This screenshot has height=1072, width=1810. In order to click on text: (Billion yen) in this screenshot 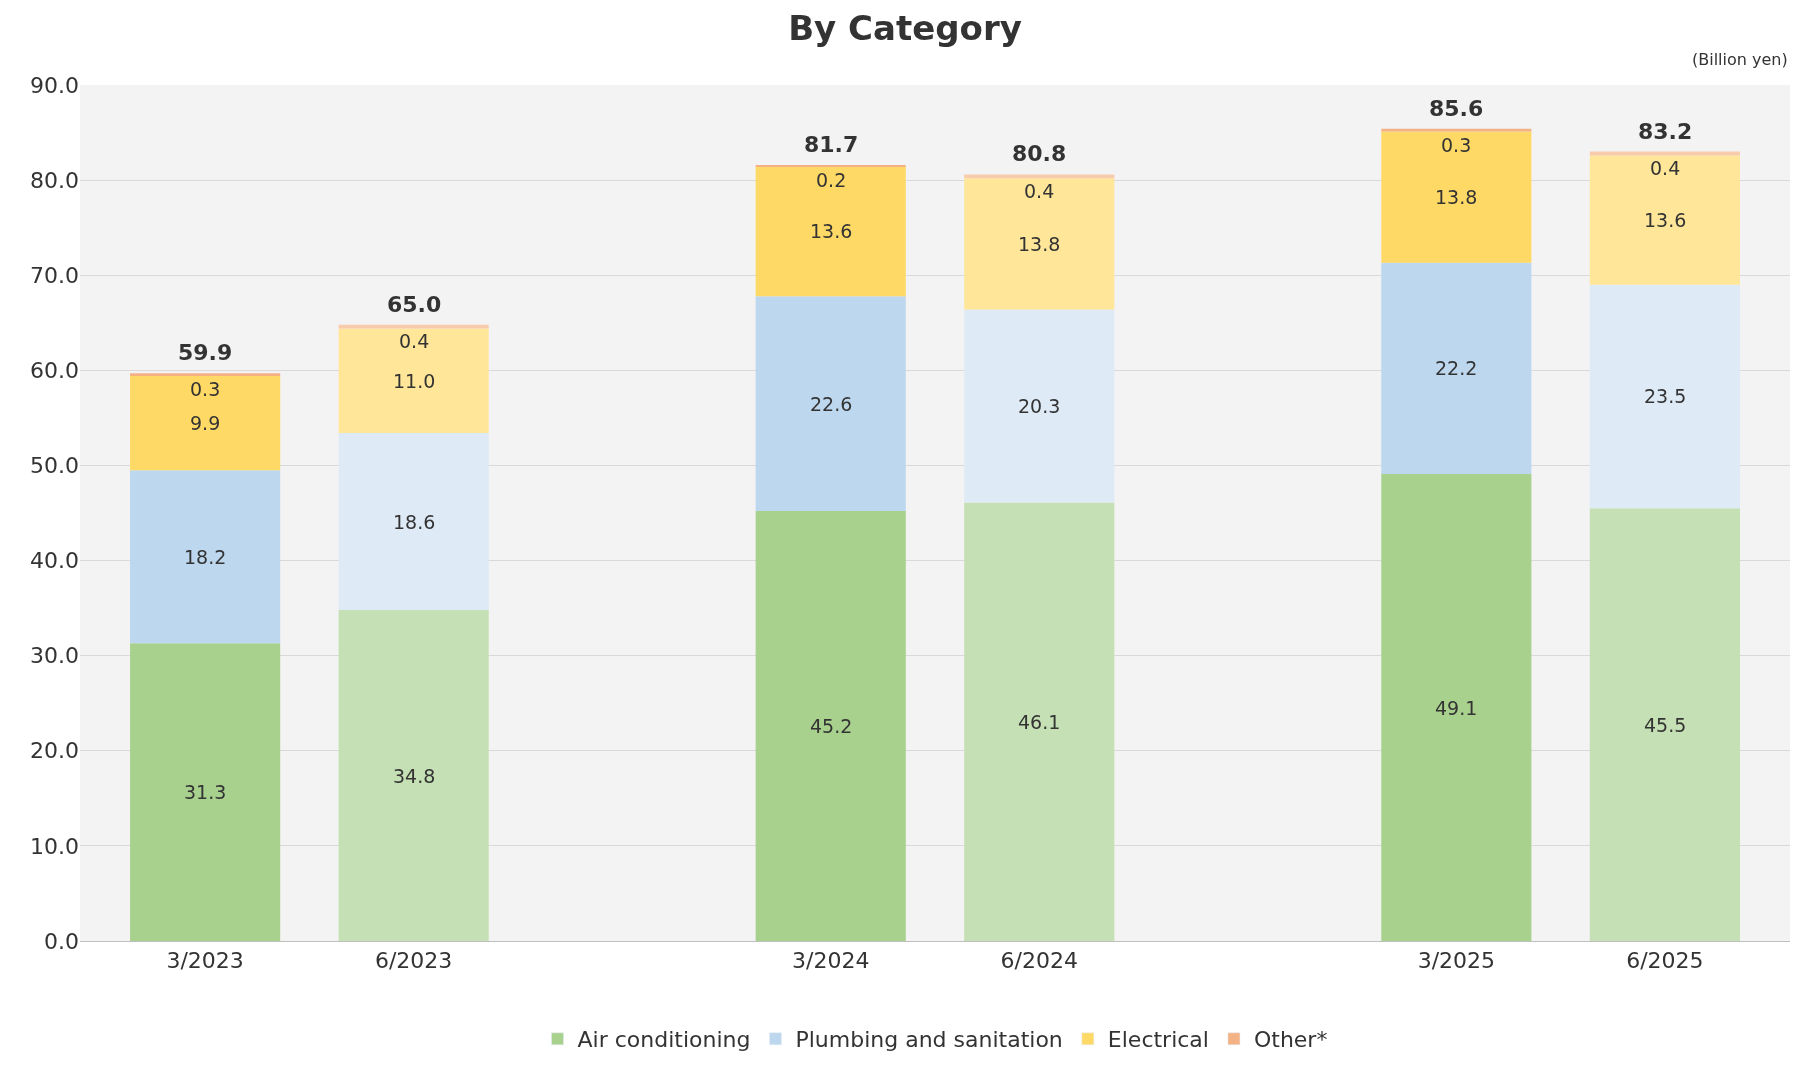, I will do `click(1740, 59)`.